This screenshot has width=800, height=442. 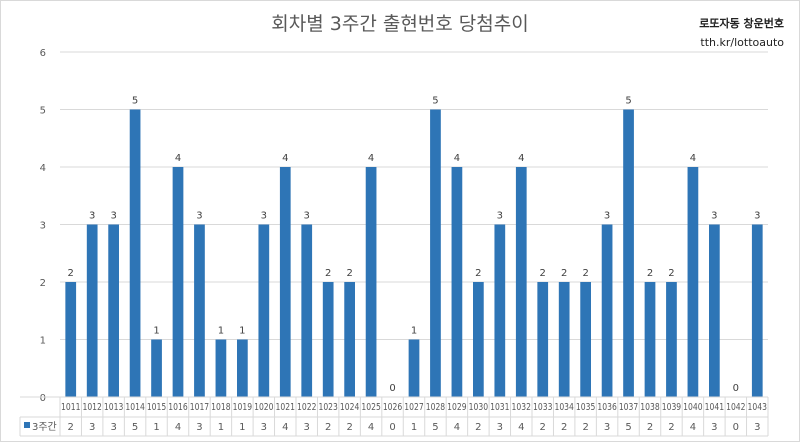 I want to click on x-tick-label: 1016, so click(x=177, y=407).